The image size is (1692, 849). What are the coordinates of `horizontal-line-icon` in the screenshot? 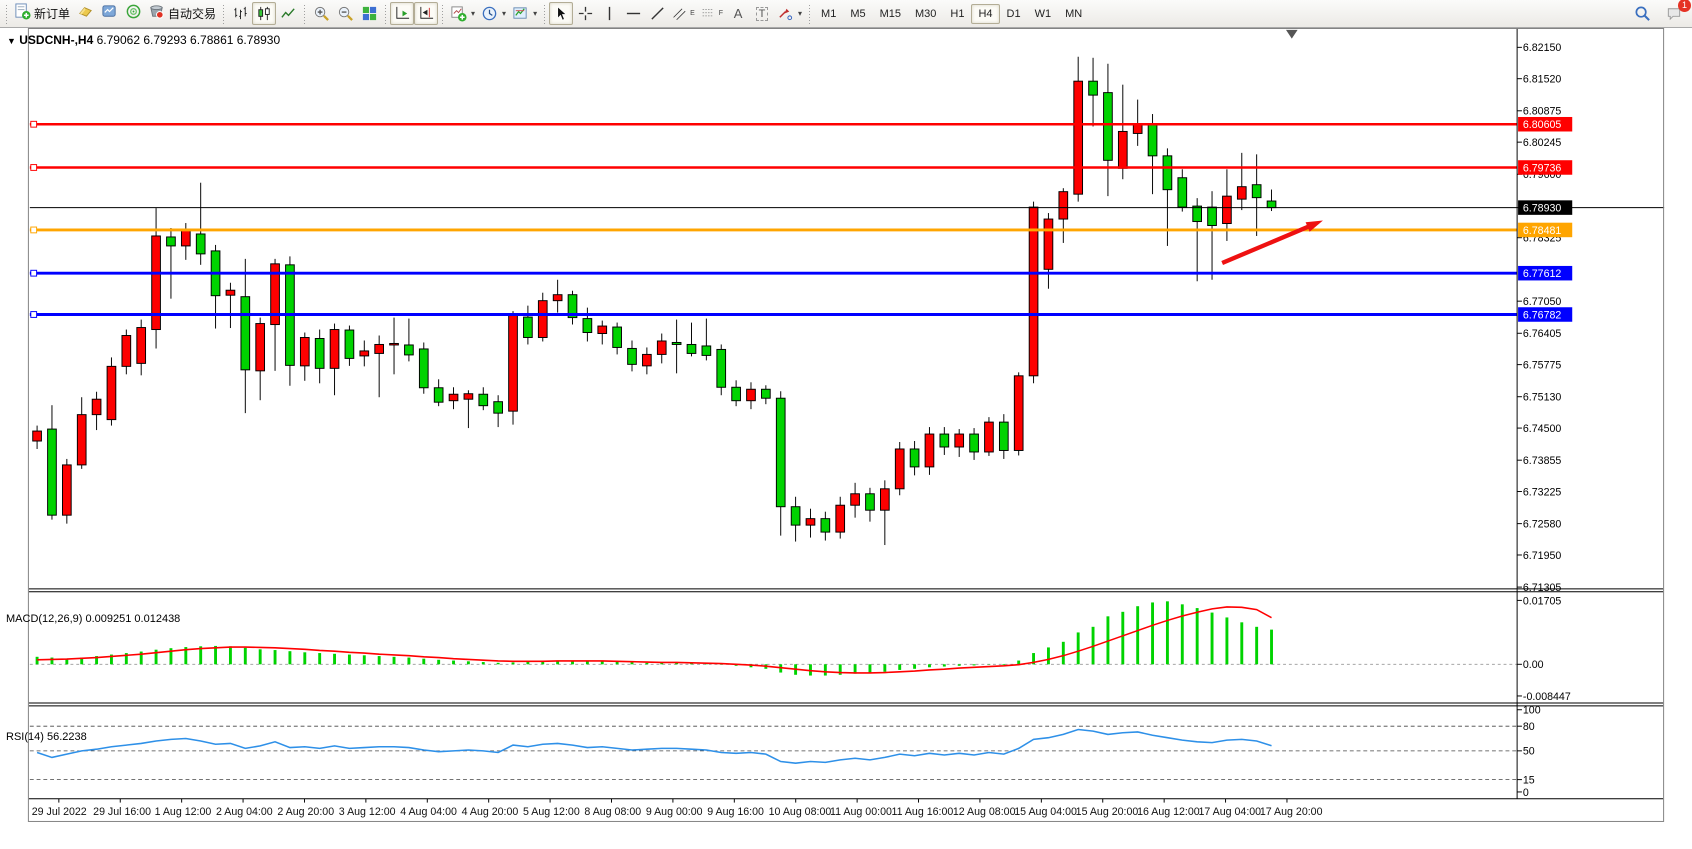 It's located at (633, 13).